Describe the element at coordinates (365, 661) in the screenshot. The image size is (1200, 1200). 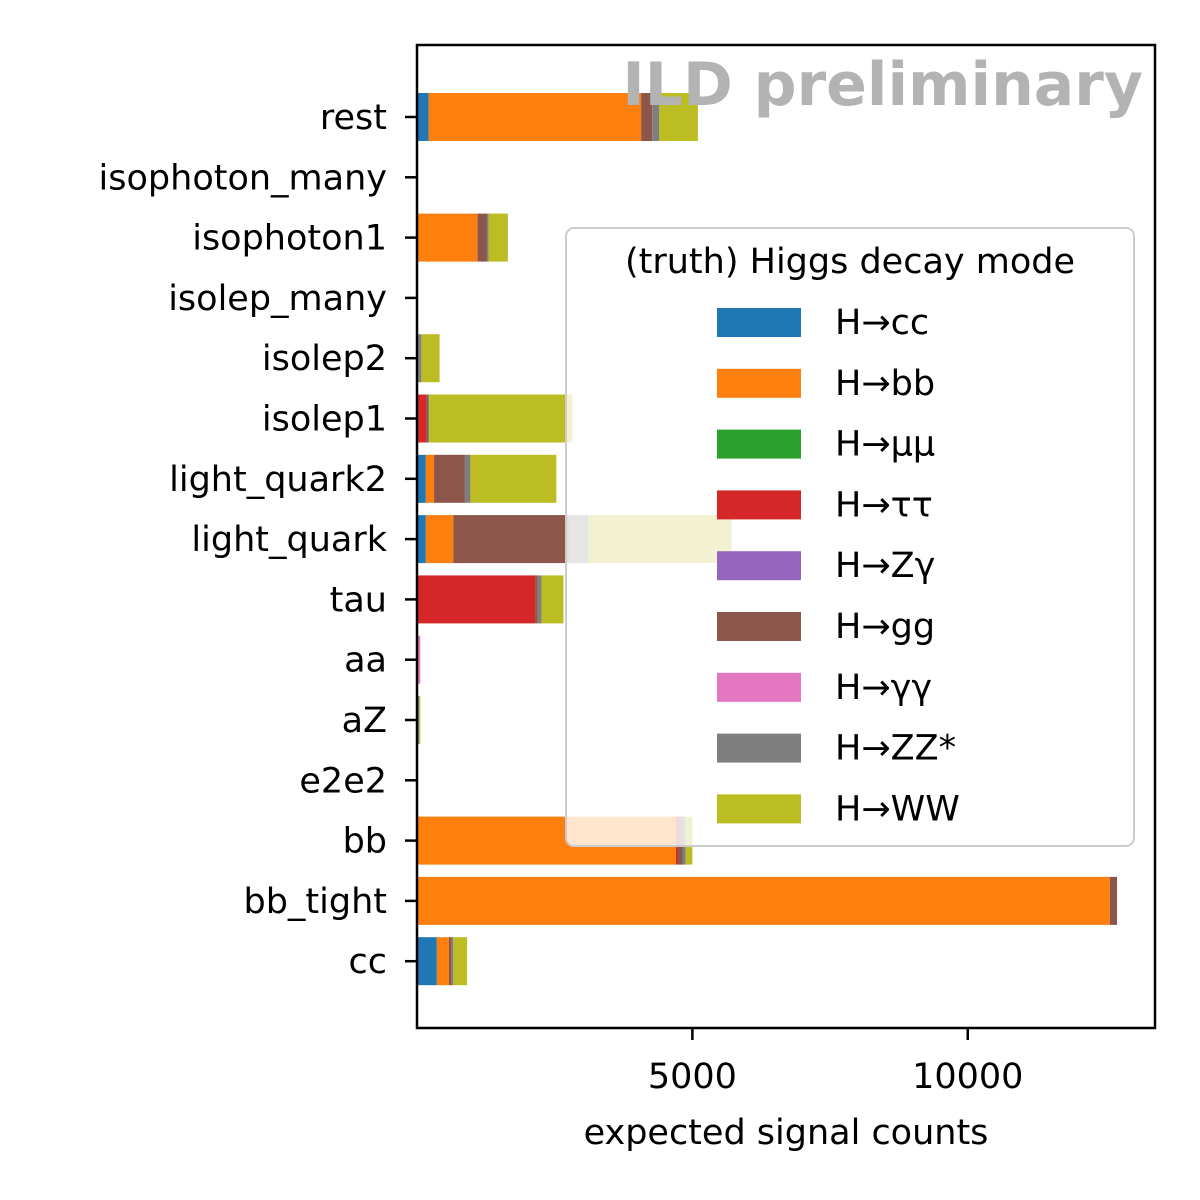
I see `y-tick-label: aa` at that location.